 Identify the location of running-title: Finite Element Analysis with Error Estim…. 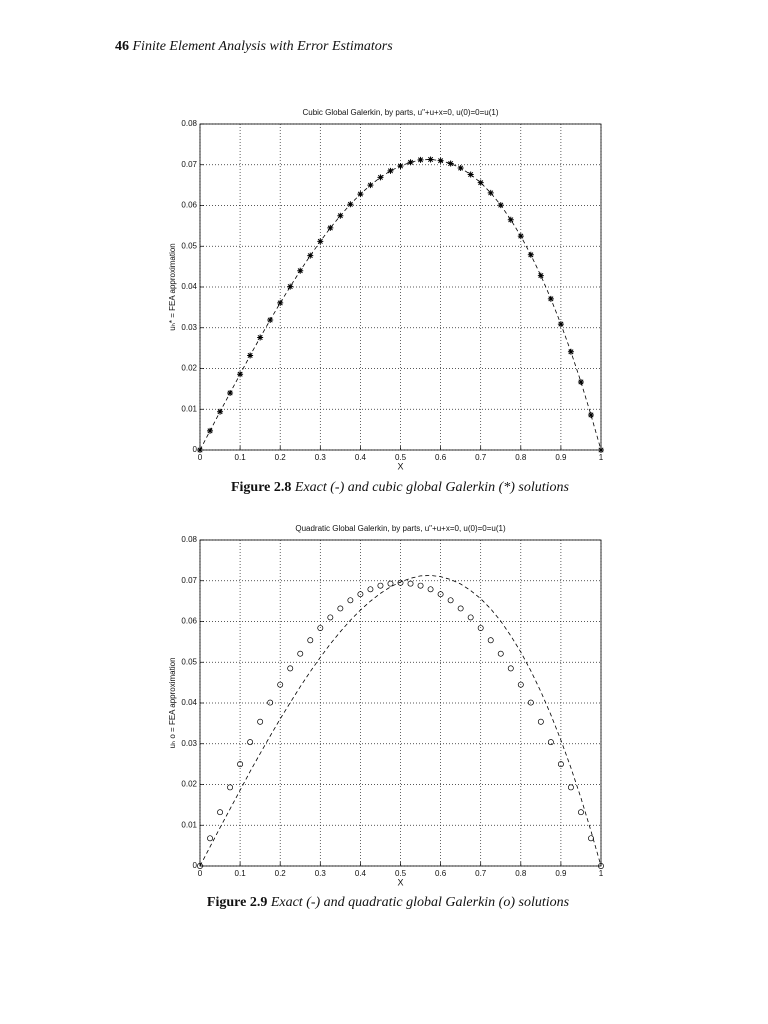
(263, 46).